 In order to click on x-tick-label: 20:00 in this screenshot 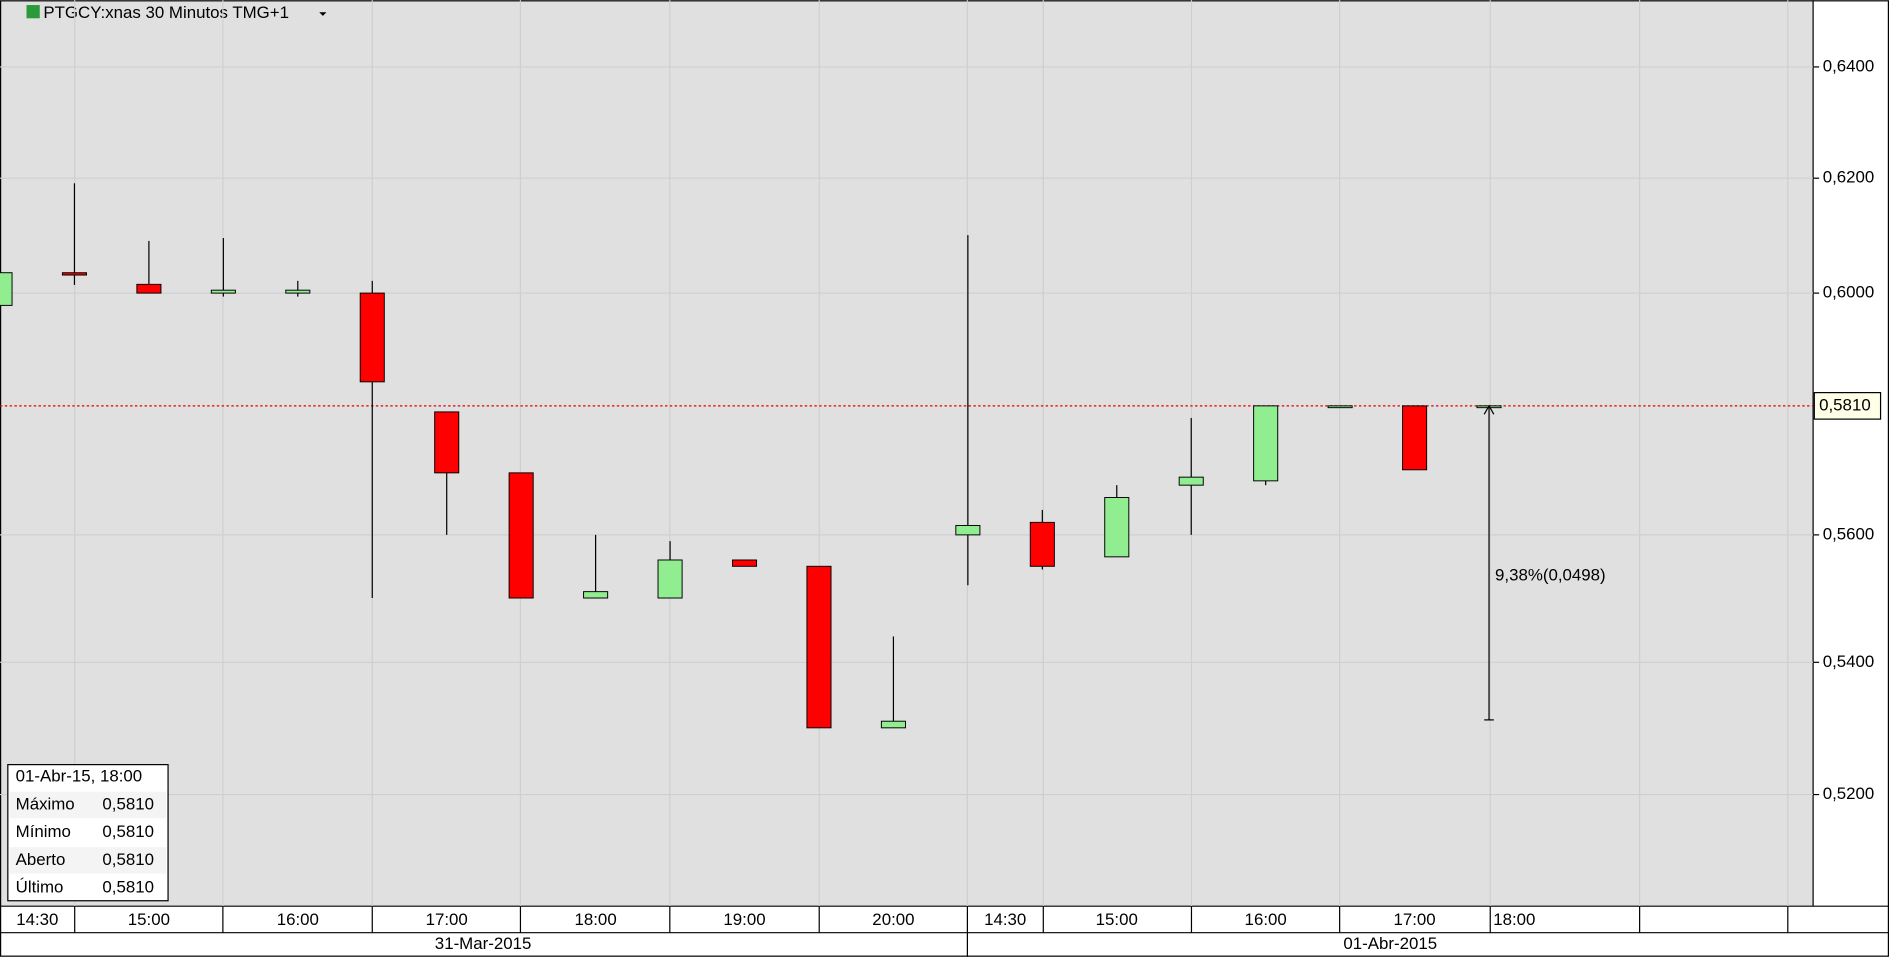, I will do `click(893, 919)`.